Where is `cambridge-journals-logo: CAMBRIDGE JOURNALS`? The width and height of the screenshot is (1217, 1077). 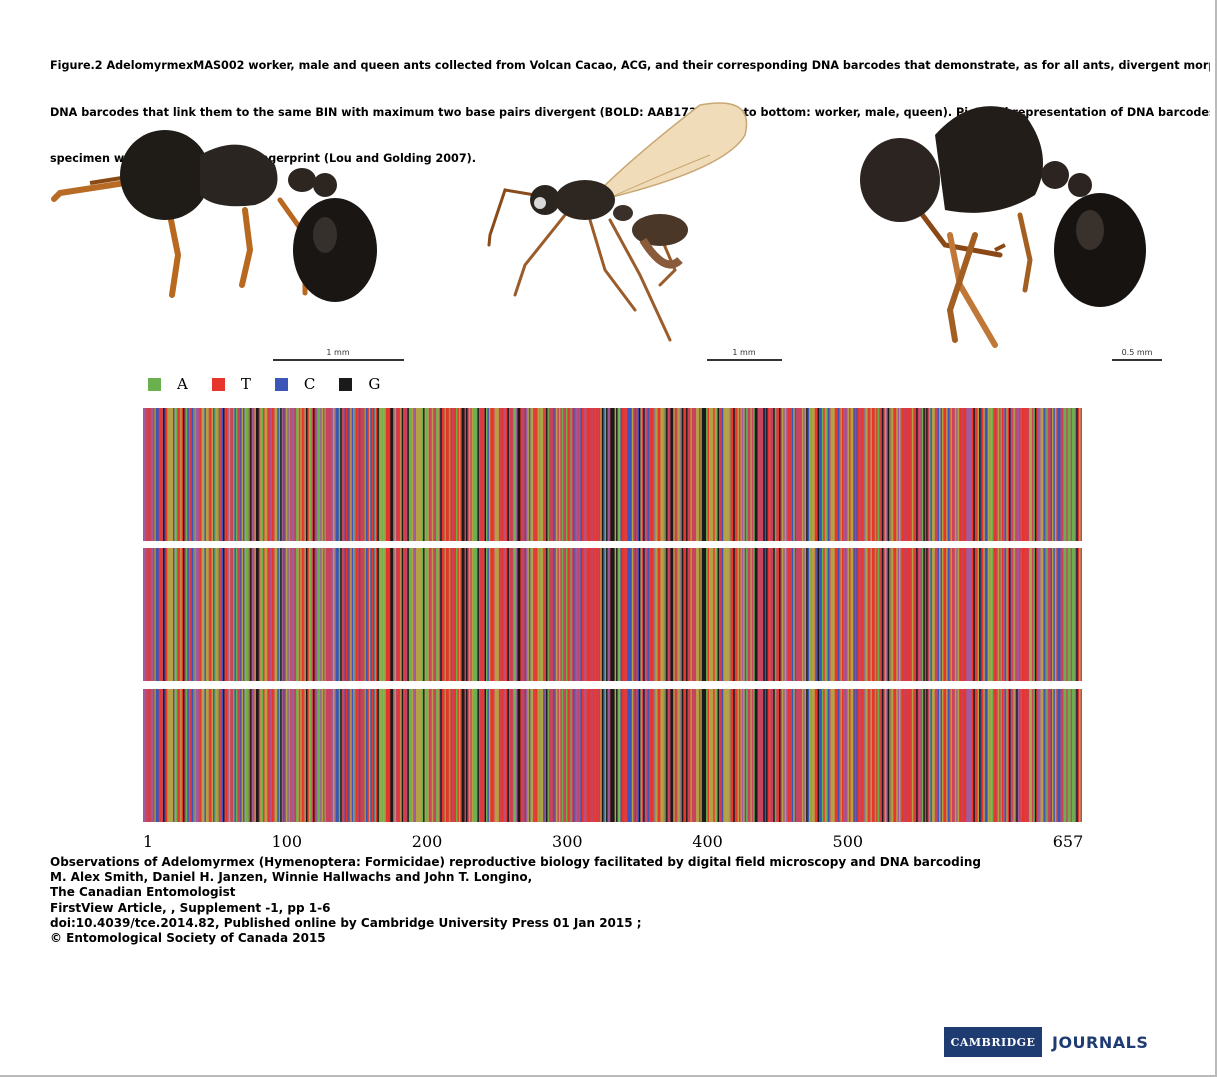 cambridge-journals-logo: CAMBRIDGE JOURNALS is located at coordinates (1046, 1042).